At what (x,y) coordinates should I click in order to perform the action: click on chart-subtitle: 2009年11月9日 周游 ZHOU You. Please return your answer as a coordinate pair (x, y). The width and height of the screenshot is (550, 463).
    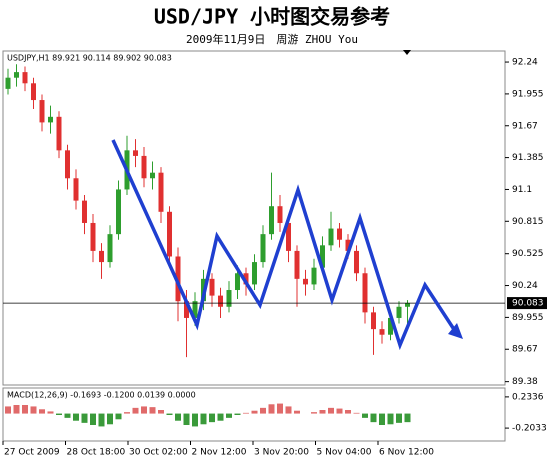
    Looking at the image, I should click on (272, 39).